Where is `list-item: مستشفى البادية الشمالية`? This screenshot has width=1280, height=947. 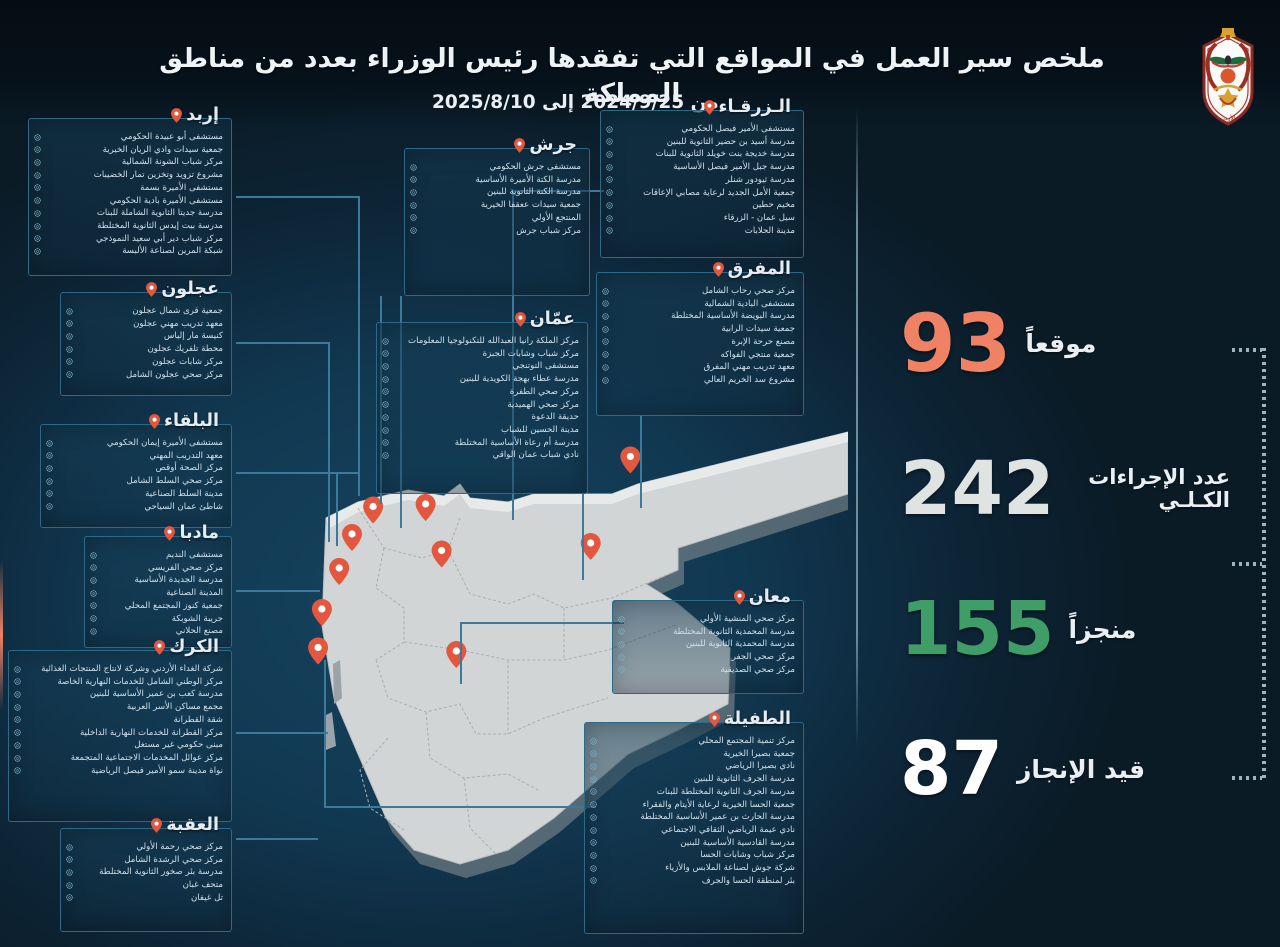 list-item: مستشفى البادية الشمالية is located at coordinates (698, 304).